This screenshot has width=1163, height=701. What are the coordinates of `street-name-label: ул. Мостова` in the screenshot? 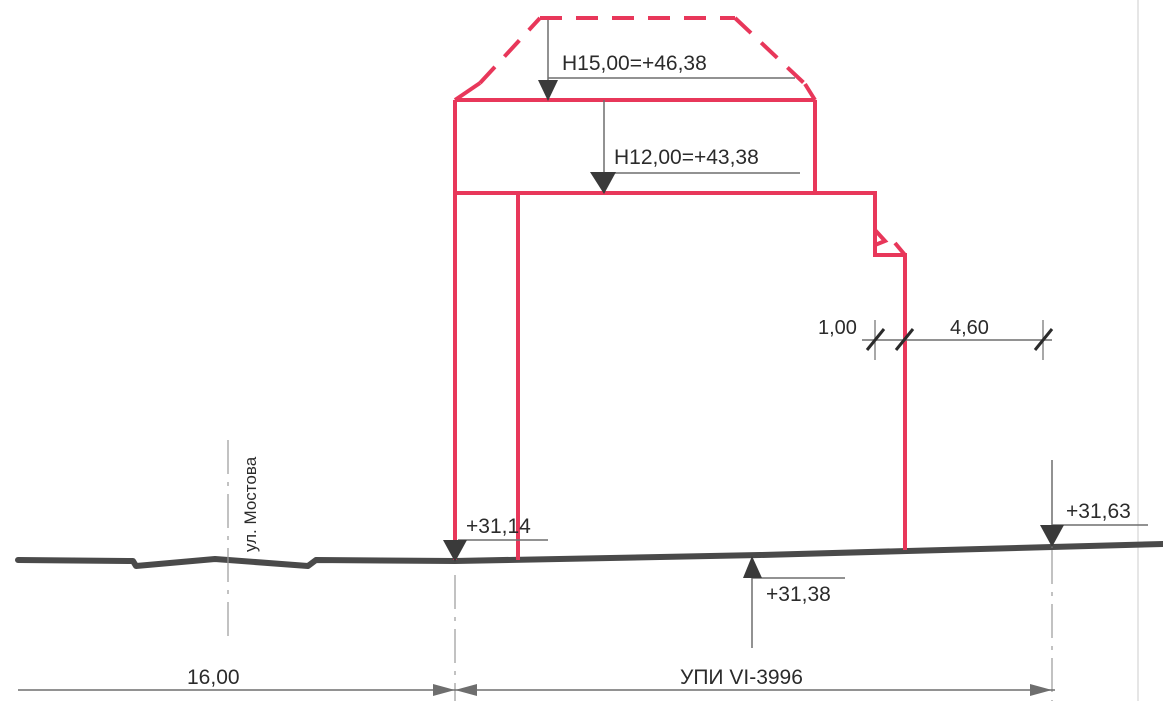 It's located at (250, 504).